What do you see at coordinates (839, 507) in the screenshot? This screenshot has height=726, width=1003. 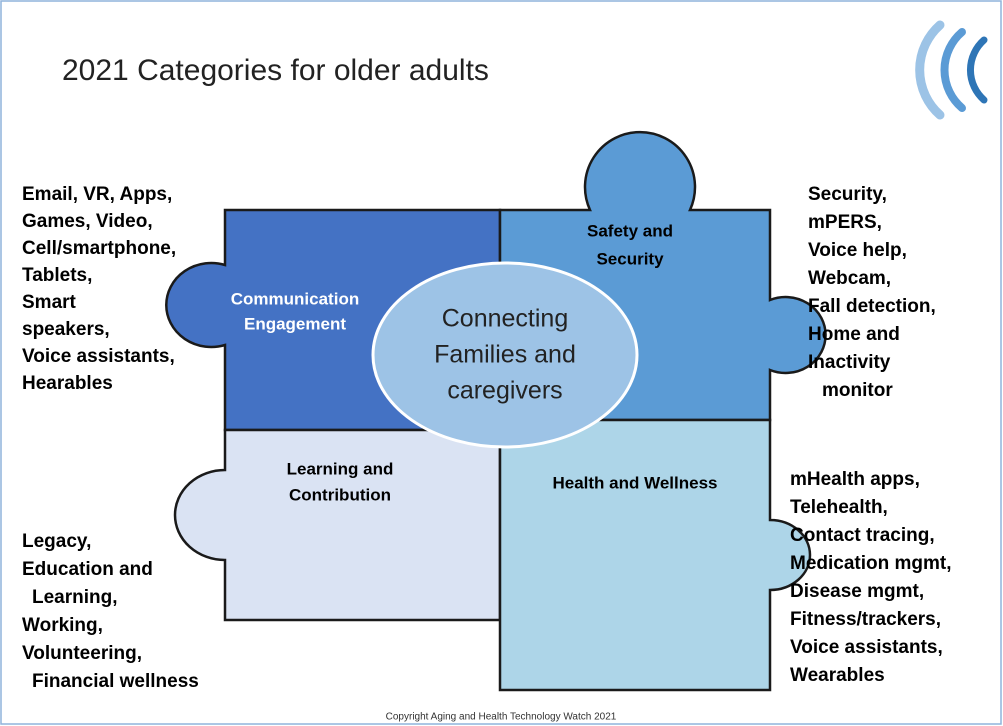 I see `list-item: Telehealth,` at bounding box center [839, 507].